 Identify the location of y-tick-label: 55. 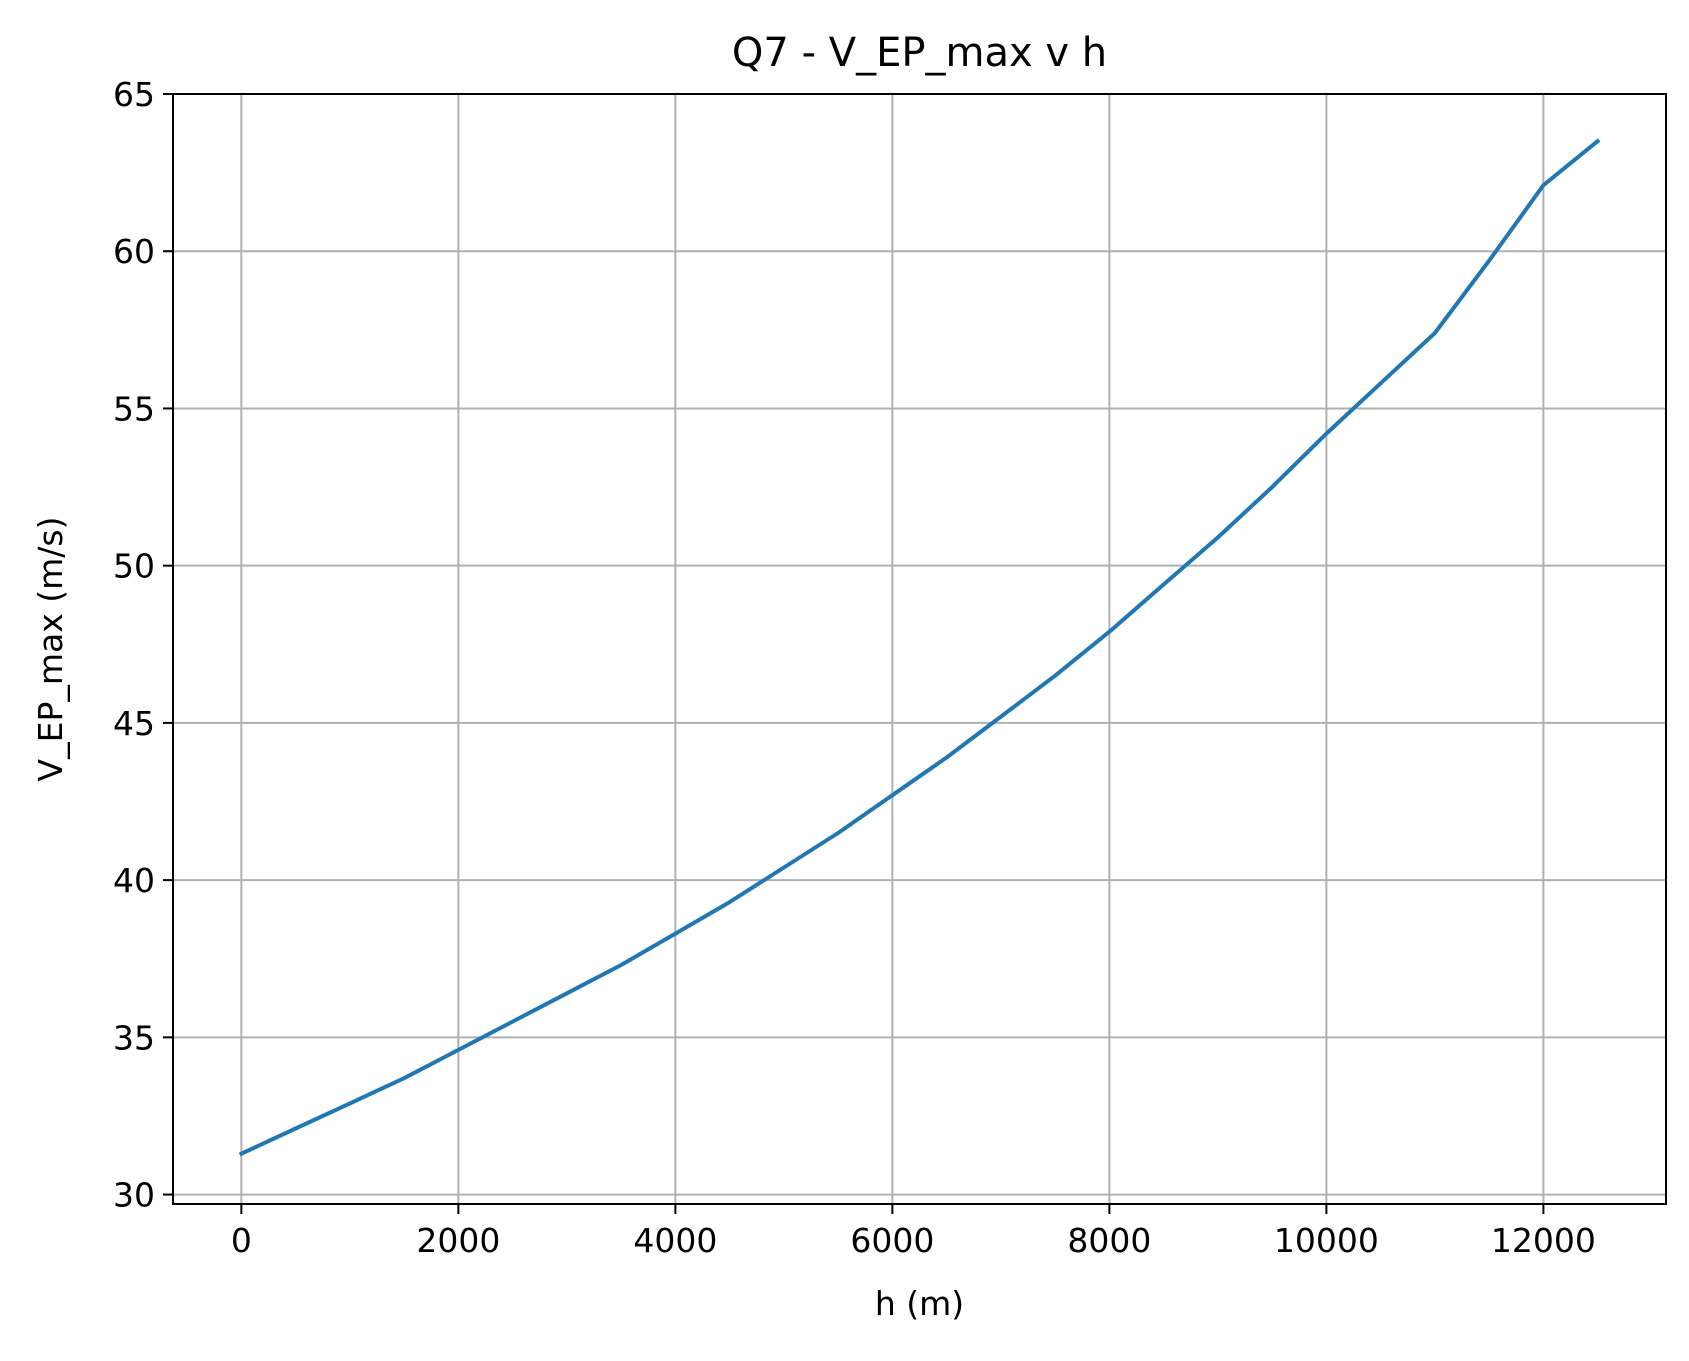
(134, 408).